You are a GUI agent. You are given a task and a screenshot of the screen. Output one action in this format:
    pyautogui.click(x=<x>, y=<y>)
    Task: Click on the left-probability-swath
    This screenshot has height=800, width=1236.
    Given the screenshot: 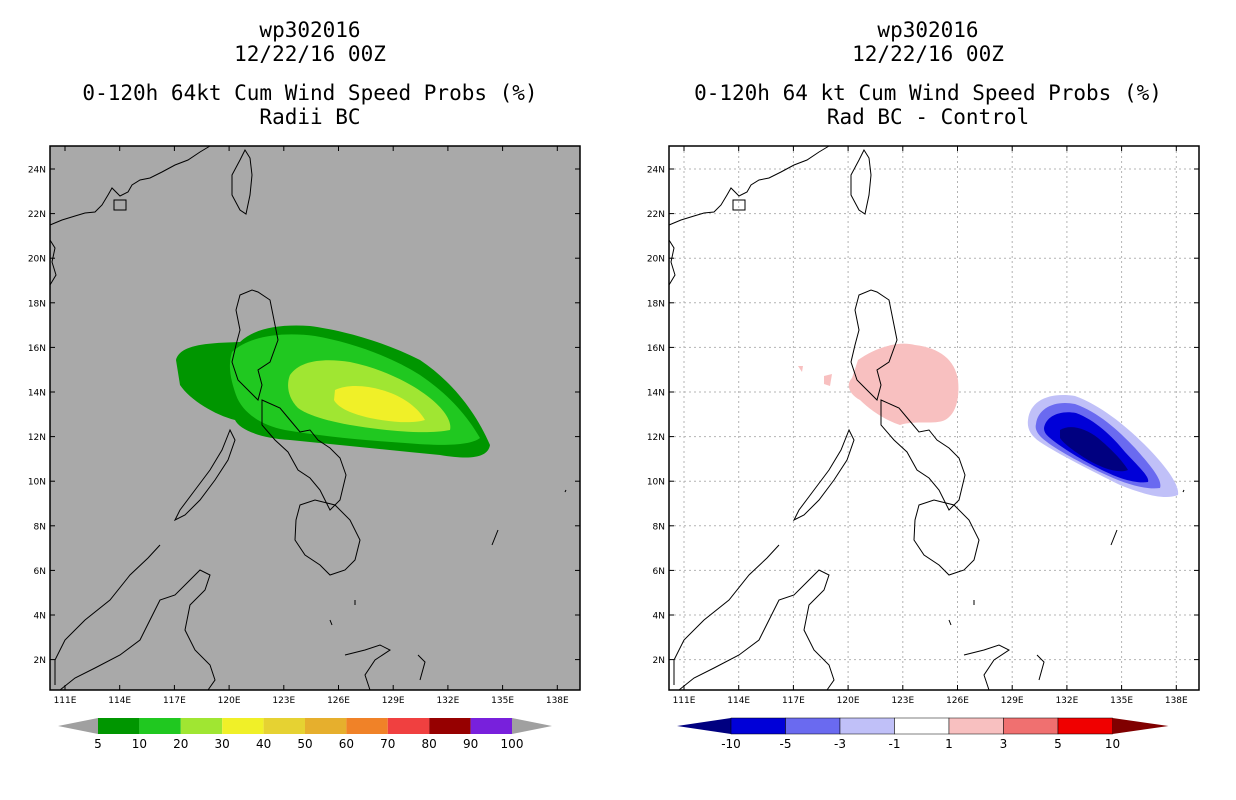 What is the action you would take?
    pyautogui.click(x=333, y=391)
    